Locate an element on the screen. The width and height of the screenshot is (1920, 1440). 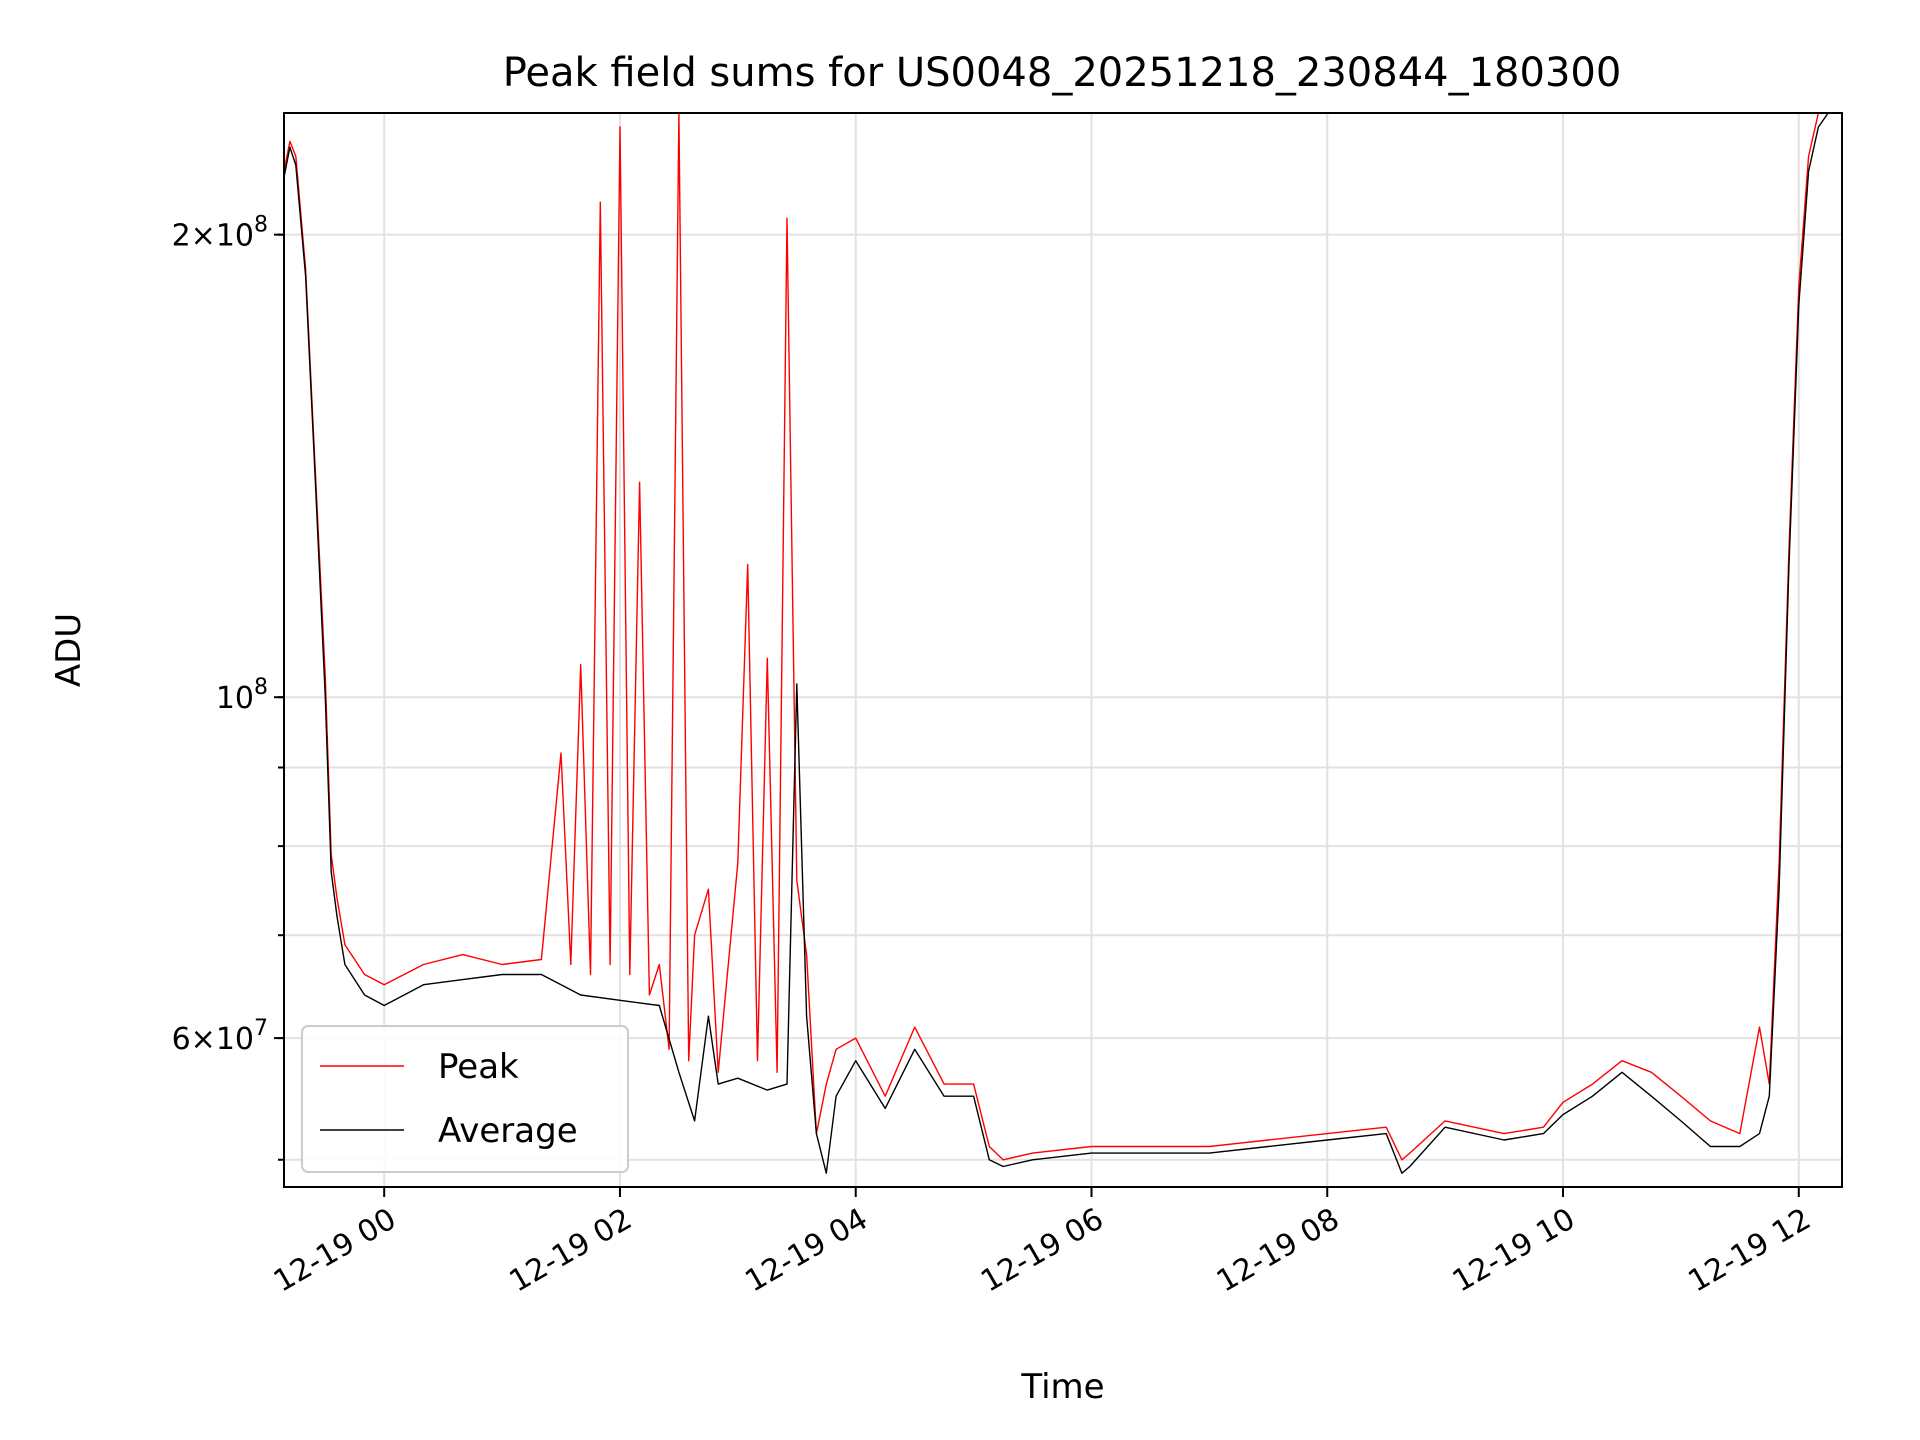
y-tick-label: 108 is located at coordinates (242, 695).